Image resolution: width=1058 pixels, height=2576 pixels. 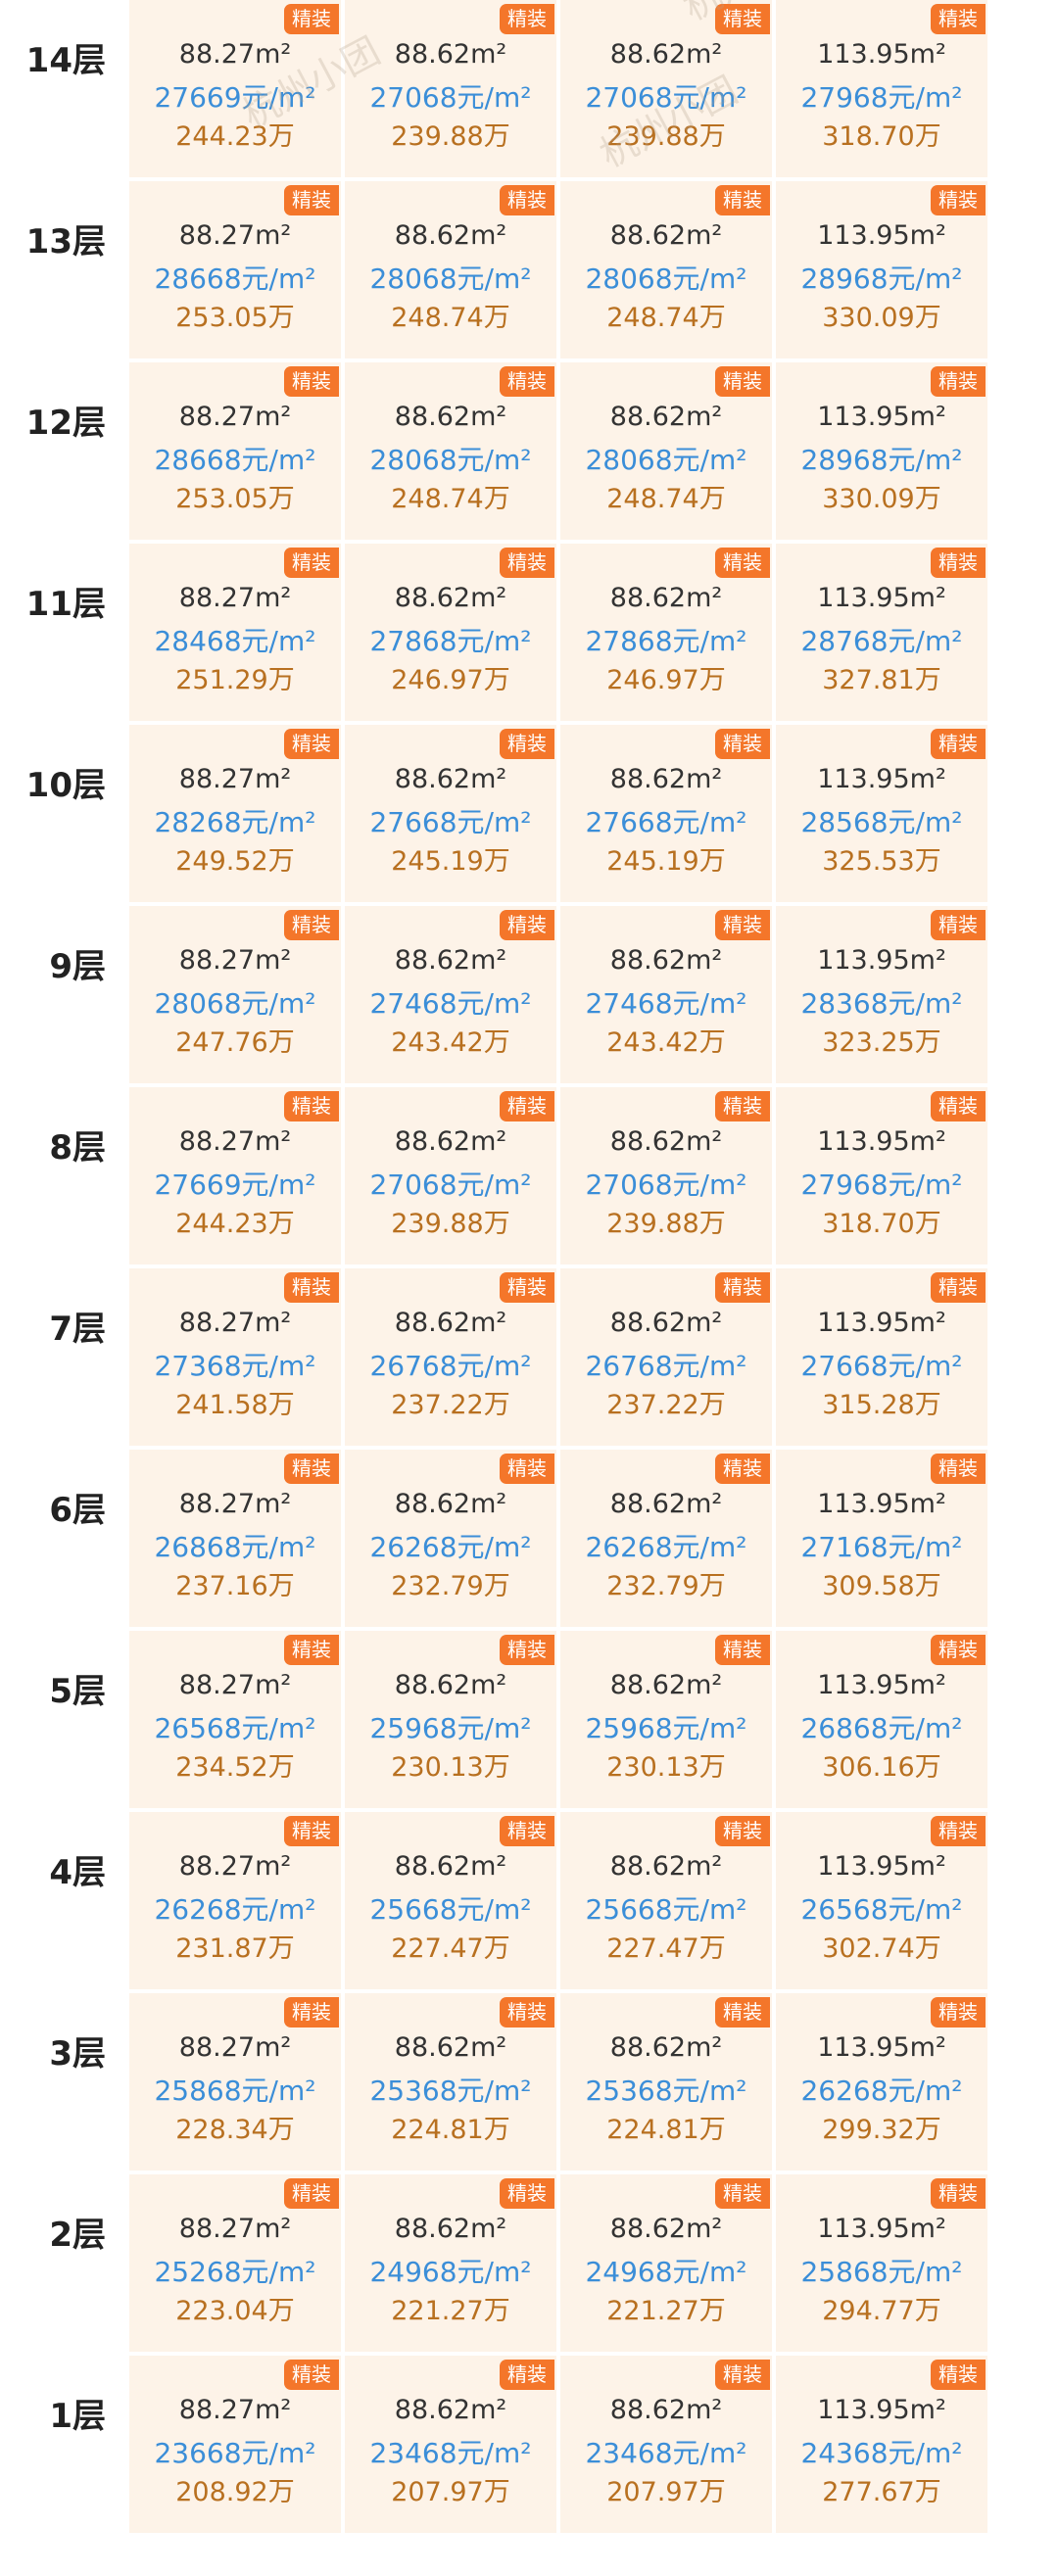 What do you see at coordinates (235, 1901) in the screenshot?
I see `unit-cell: 精装 88.27m² 26268元/m² 231.87万` at bounding box center [235, 1901].